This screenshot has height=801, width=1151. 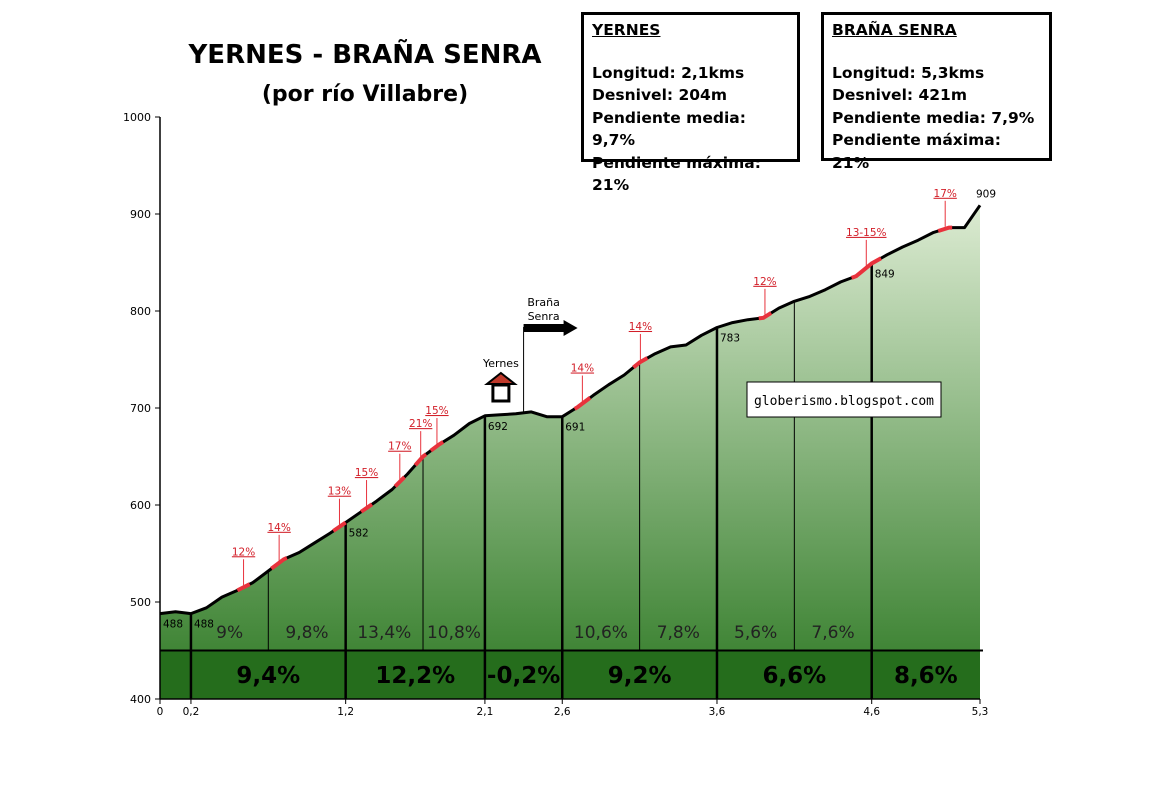 What do you see at coordinates (601, 633) in the screenshot?
I see `sub-segment-grade: 10,6%` at bounding box center [601, 633].